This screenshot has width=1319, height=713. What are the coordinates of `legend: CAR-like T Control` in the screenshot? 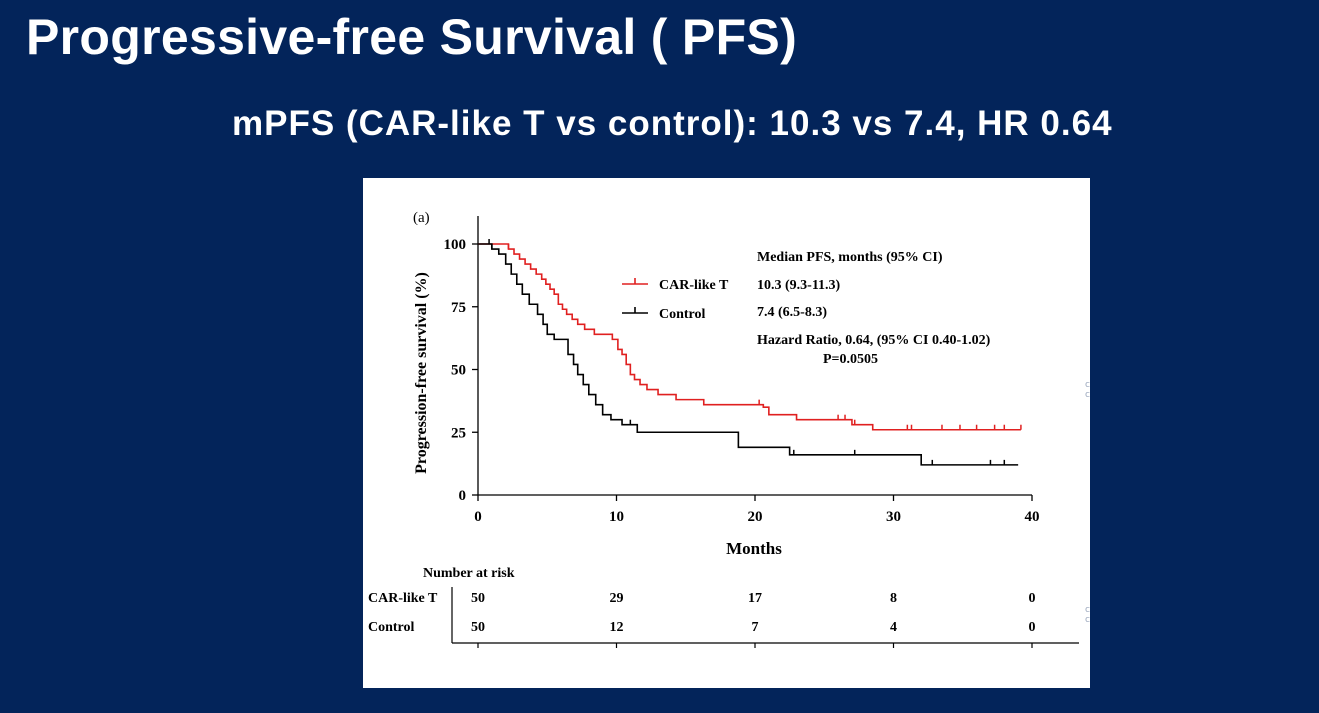 It's located at (675, 300).